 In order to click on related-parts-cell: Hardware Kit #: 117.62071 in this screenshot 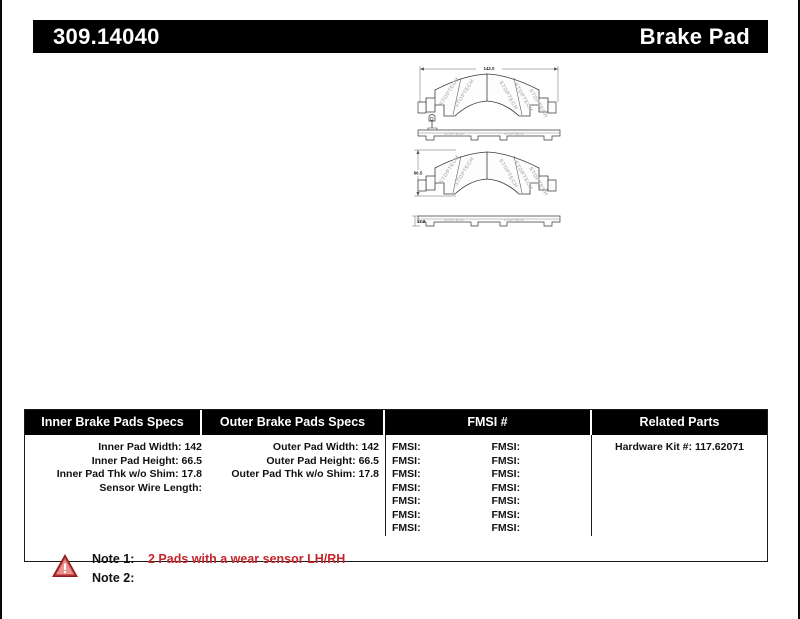, I will do `click(679, 445)`.